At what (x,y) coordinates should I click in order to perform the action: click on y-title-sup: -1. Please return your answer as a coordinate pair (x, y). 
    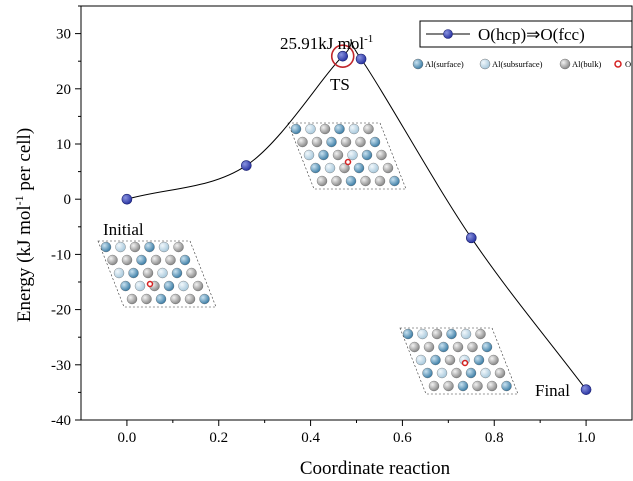
    Looking at the image, I should click on (19, 200).